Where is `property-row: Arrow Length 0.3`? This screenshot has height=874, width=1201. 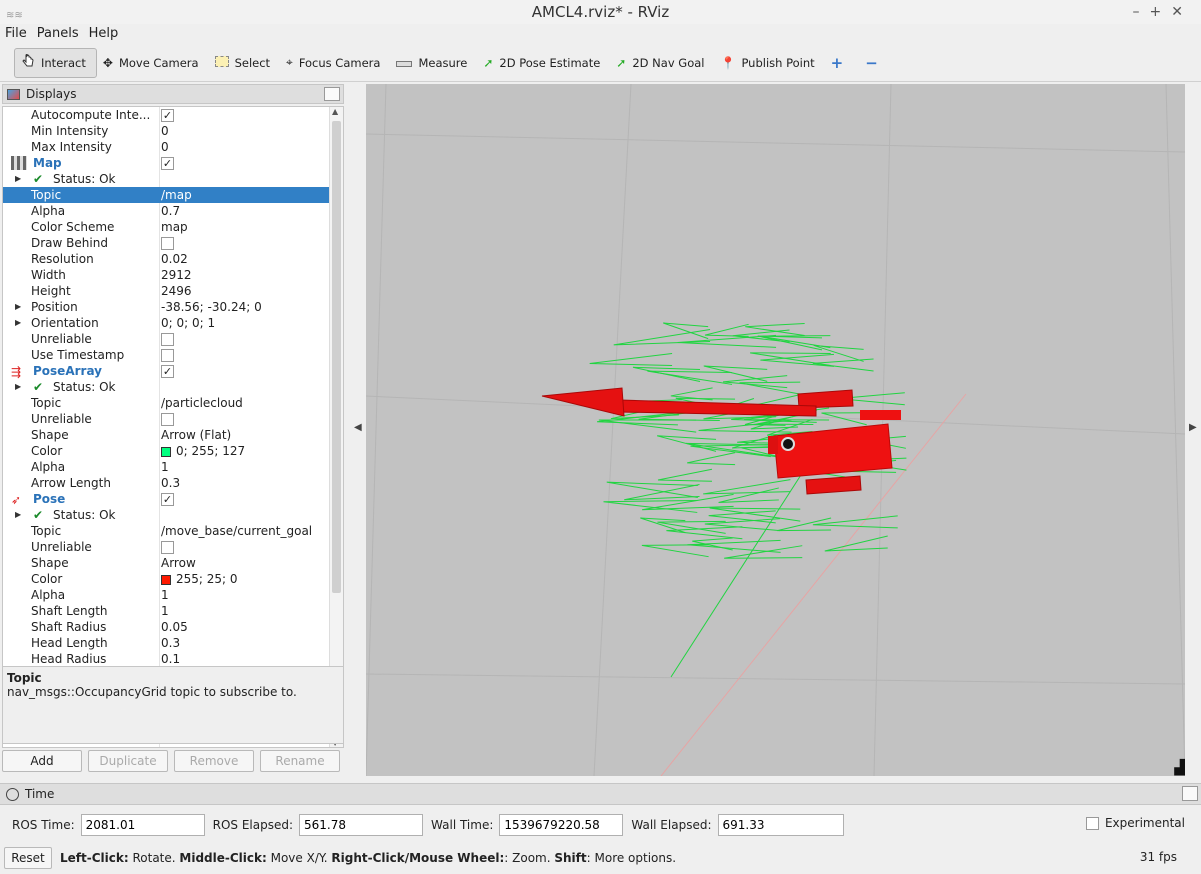
property-row: Arrow Length 0.3 is located at coordinates (166, 483).